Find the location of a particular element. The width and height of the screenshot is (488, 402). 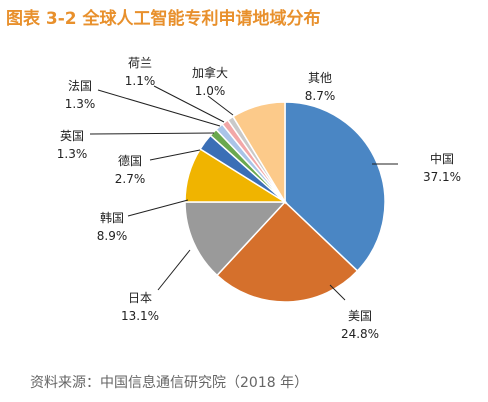

slice-value-其他: 8.7% is located at coordinates (320, 96).